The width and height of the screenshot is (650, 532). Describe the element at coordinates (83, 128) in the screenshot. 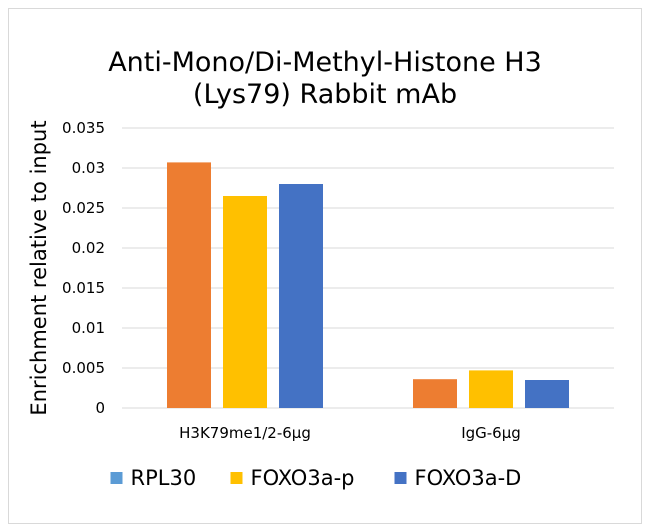

I see `y-tick-label: 0.035` at that location.